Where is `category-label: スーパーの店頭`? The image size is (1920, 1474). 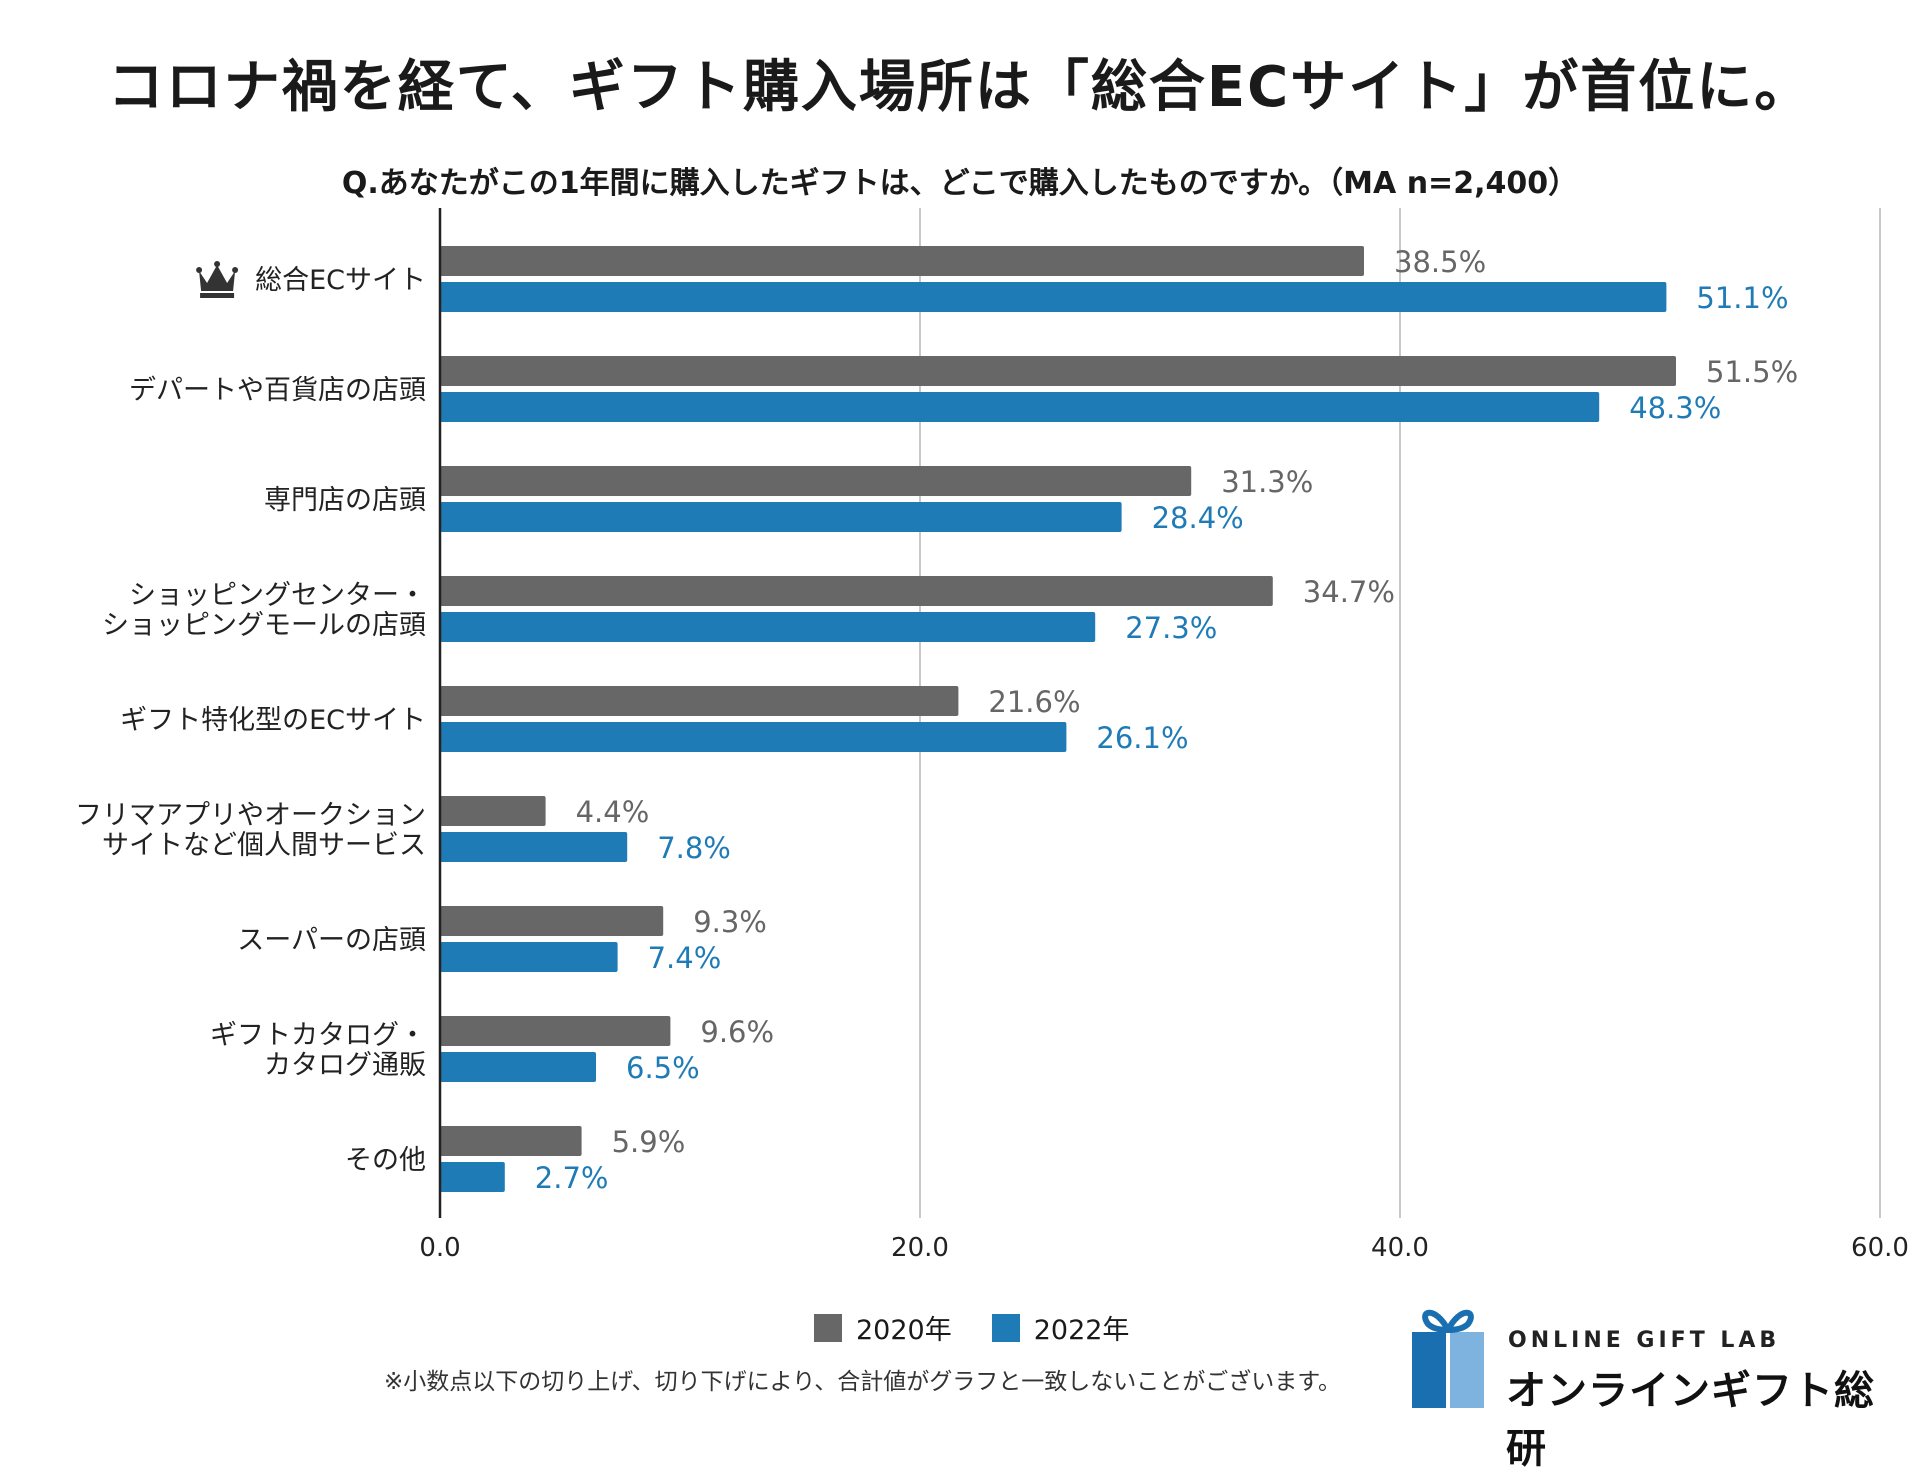
category-label: スーパーの店頭 is located at coordinates (331, 940).